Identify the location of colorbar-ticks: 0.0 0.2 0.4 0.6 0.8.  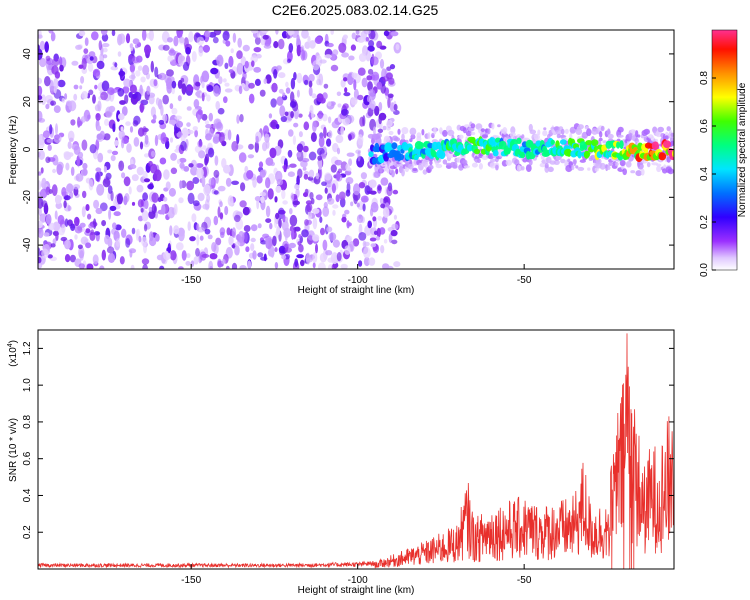
(707, 174).